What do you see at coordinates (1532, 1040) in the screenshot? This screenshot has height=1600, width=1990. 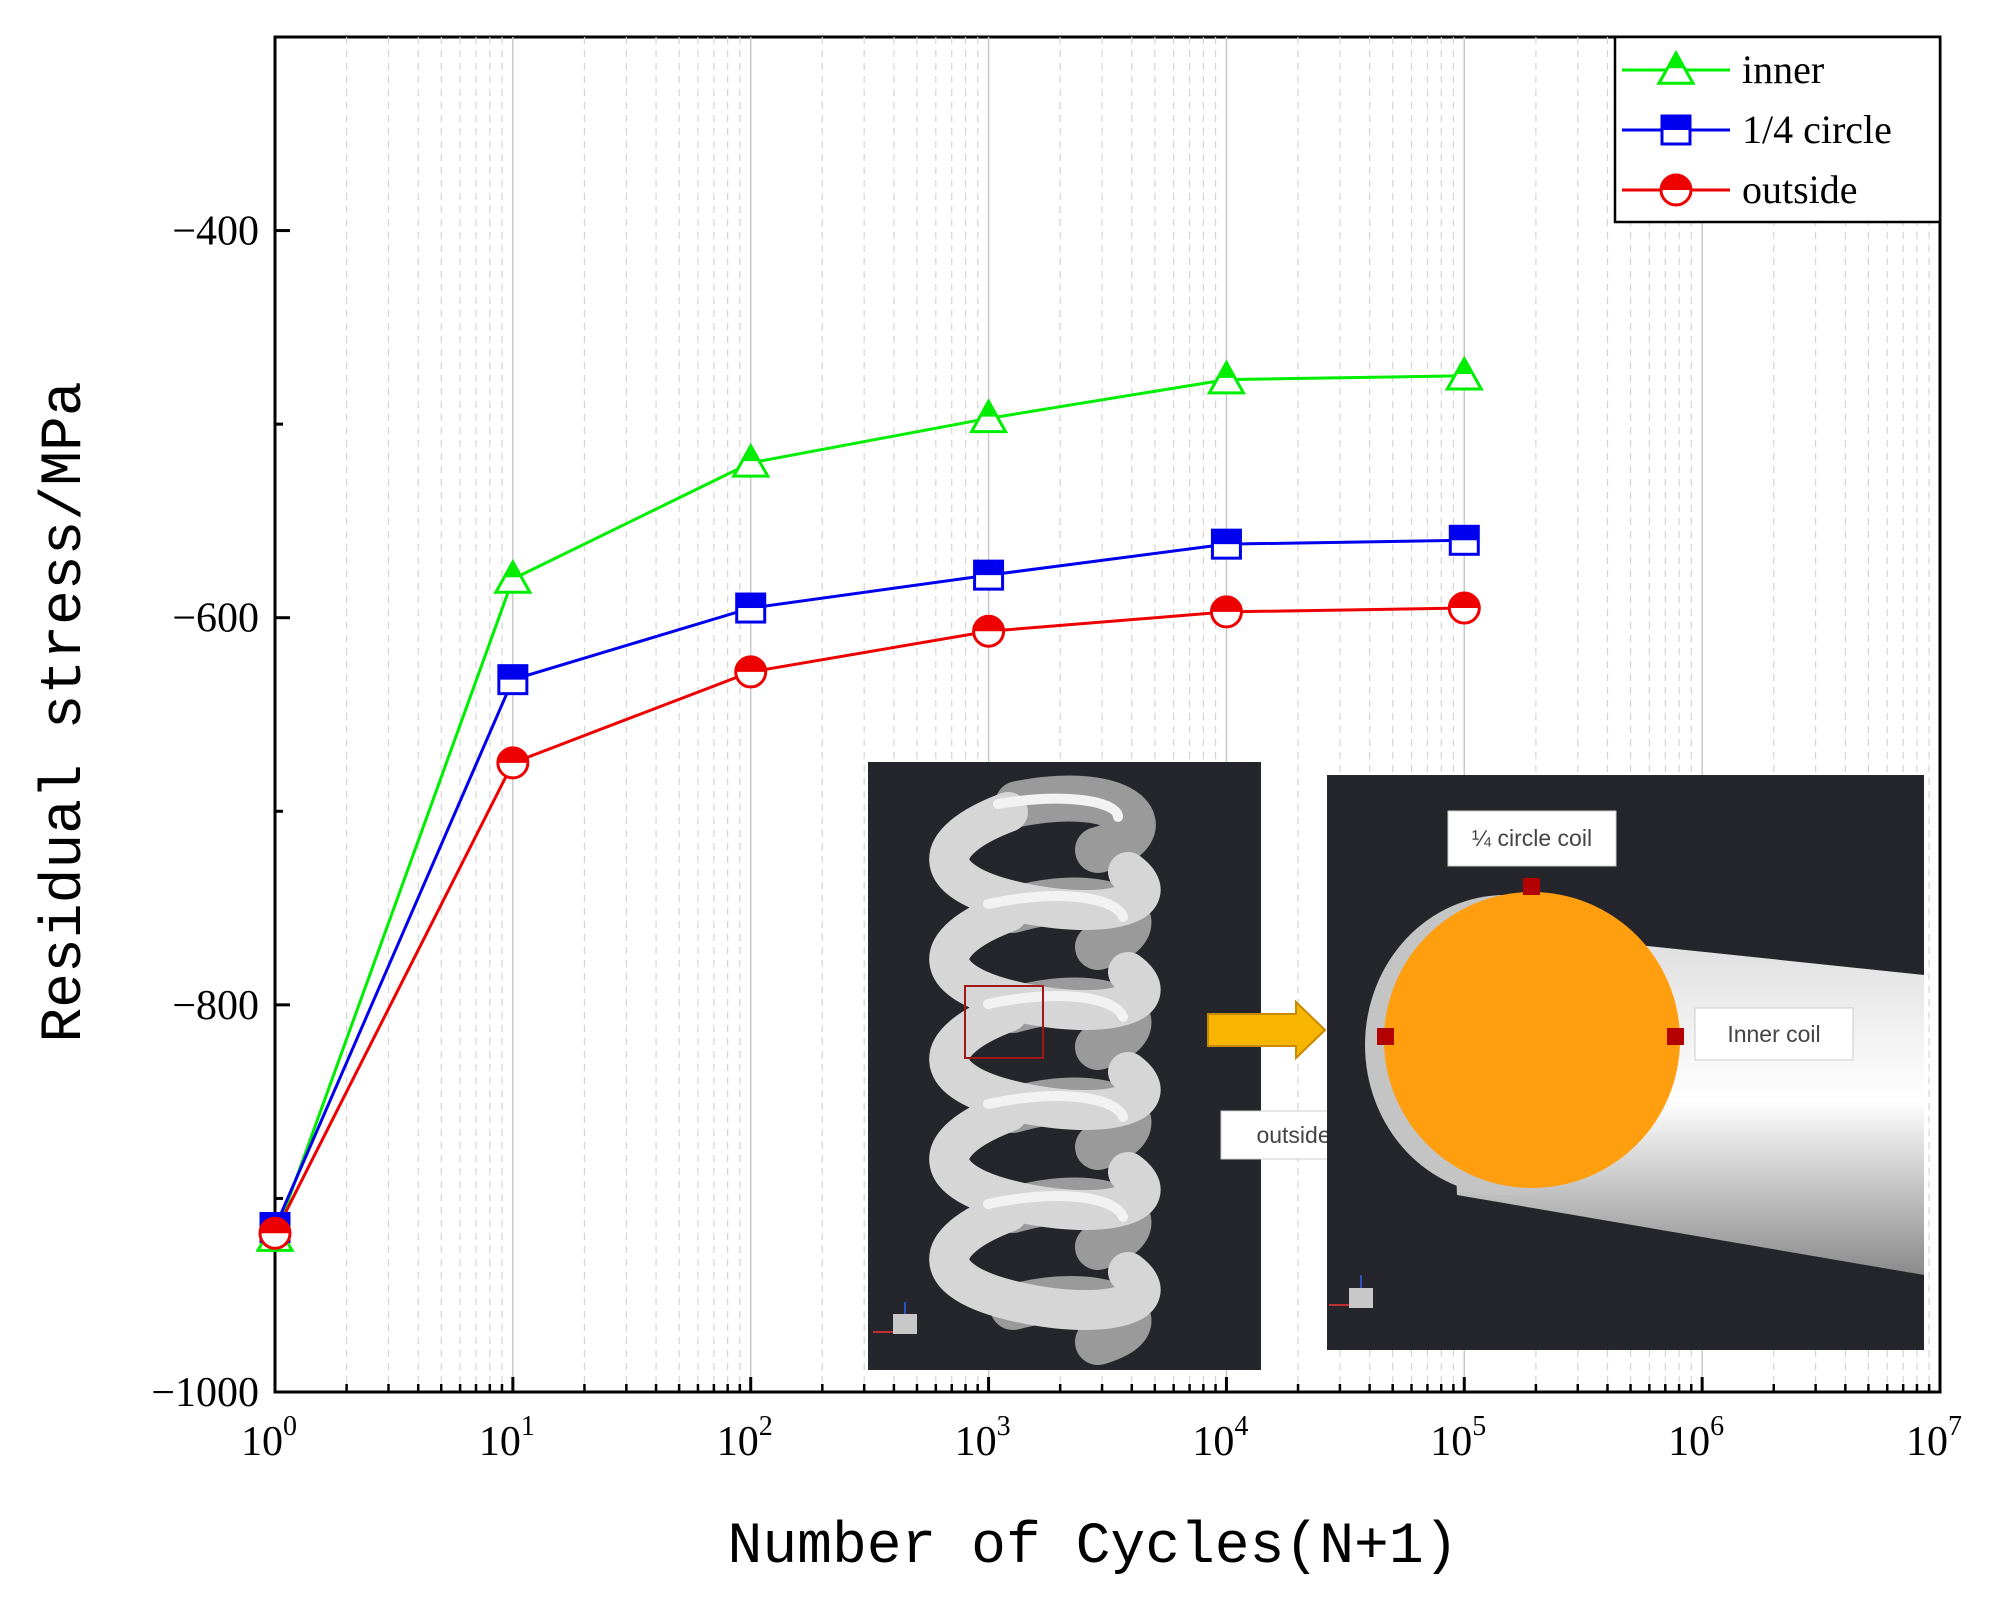 I see `cross-section-circle` at bounding box center [1532, 1040].